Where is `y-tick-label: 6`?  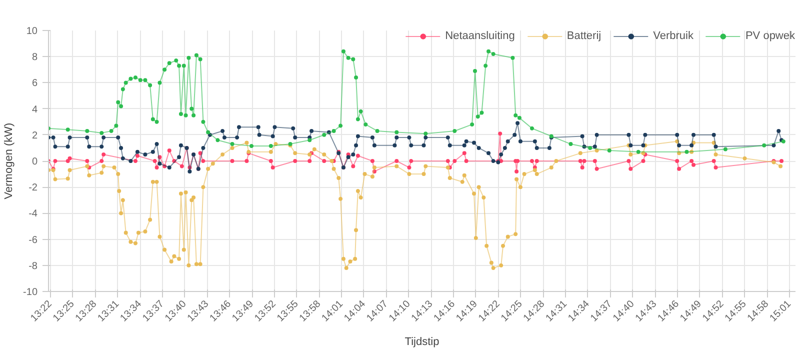 y-tick-label: 6 is located at coordinates (35, 84).